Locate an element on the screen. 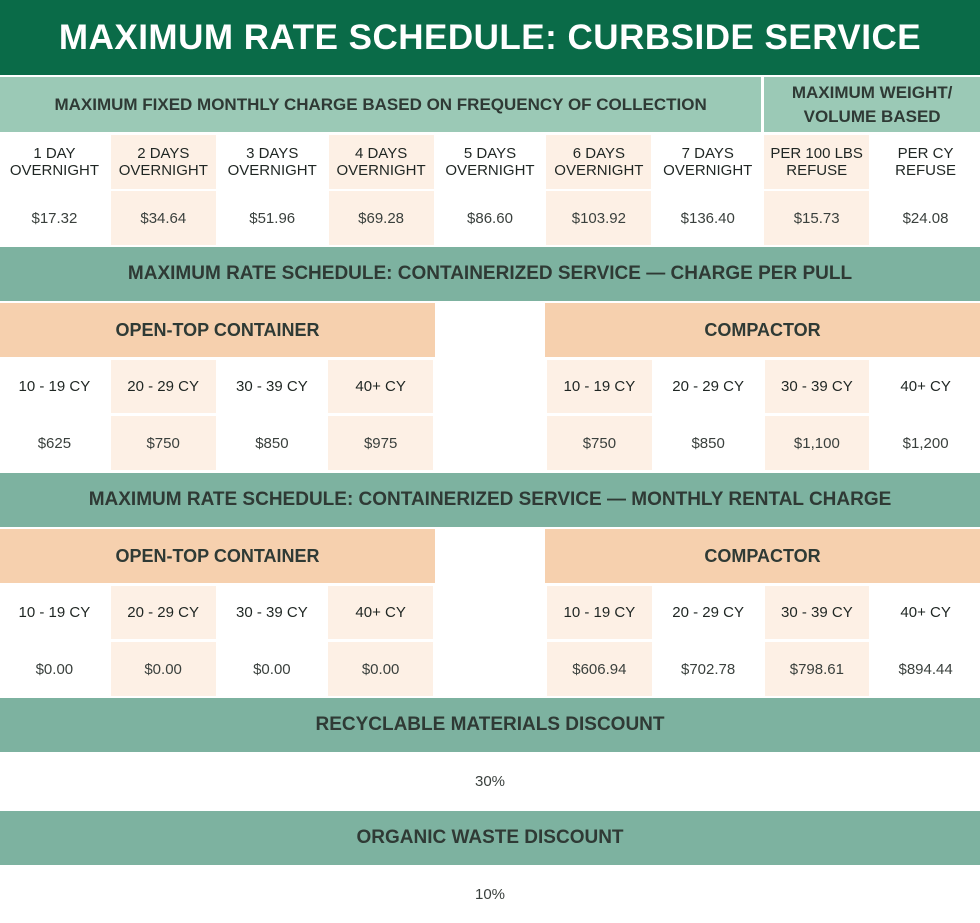  rate-value: $86.60 is located at coordinates (490, 218).